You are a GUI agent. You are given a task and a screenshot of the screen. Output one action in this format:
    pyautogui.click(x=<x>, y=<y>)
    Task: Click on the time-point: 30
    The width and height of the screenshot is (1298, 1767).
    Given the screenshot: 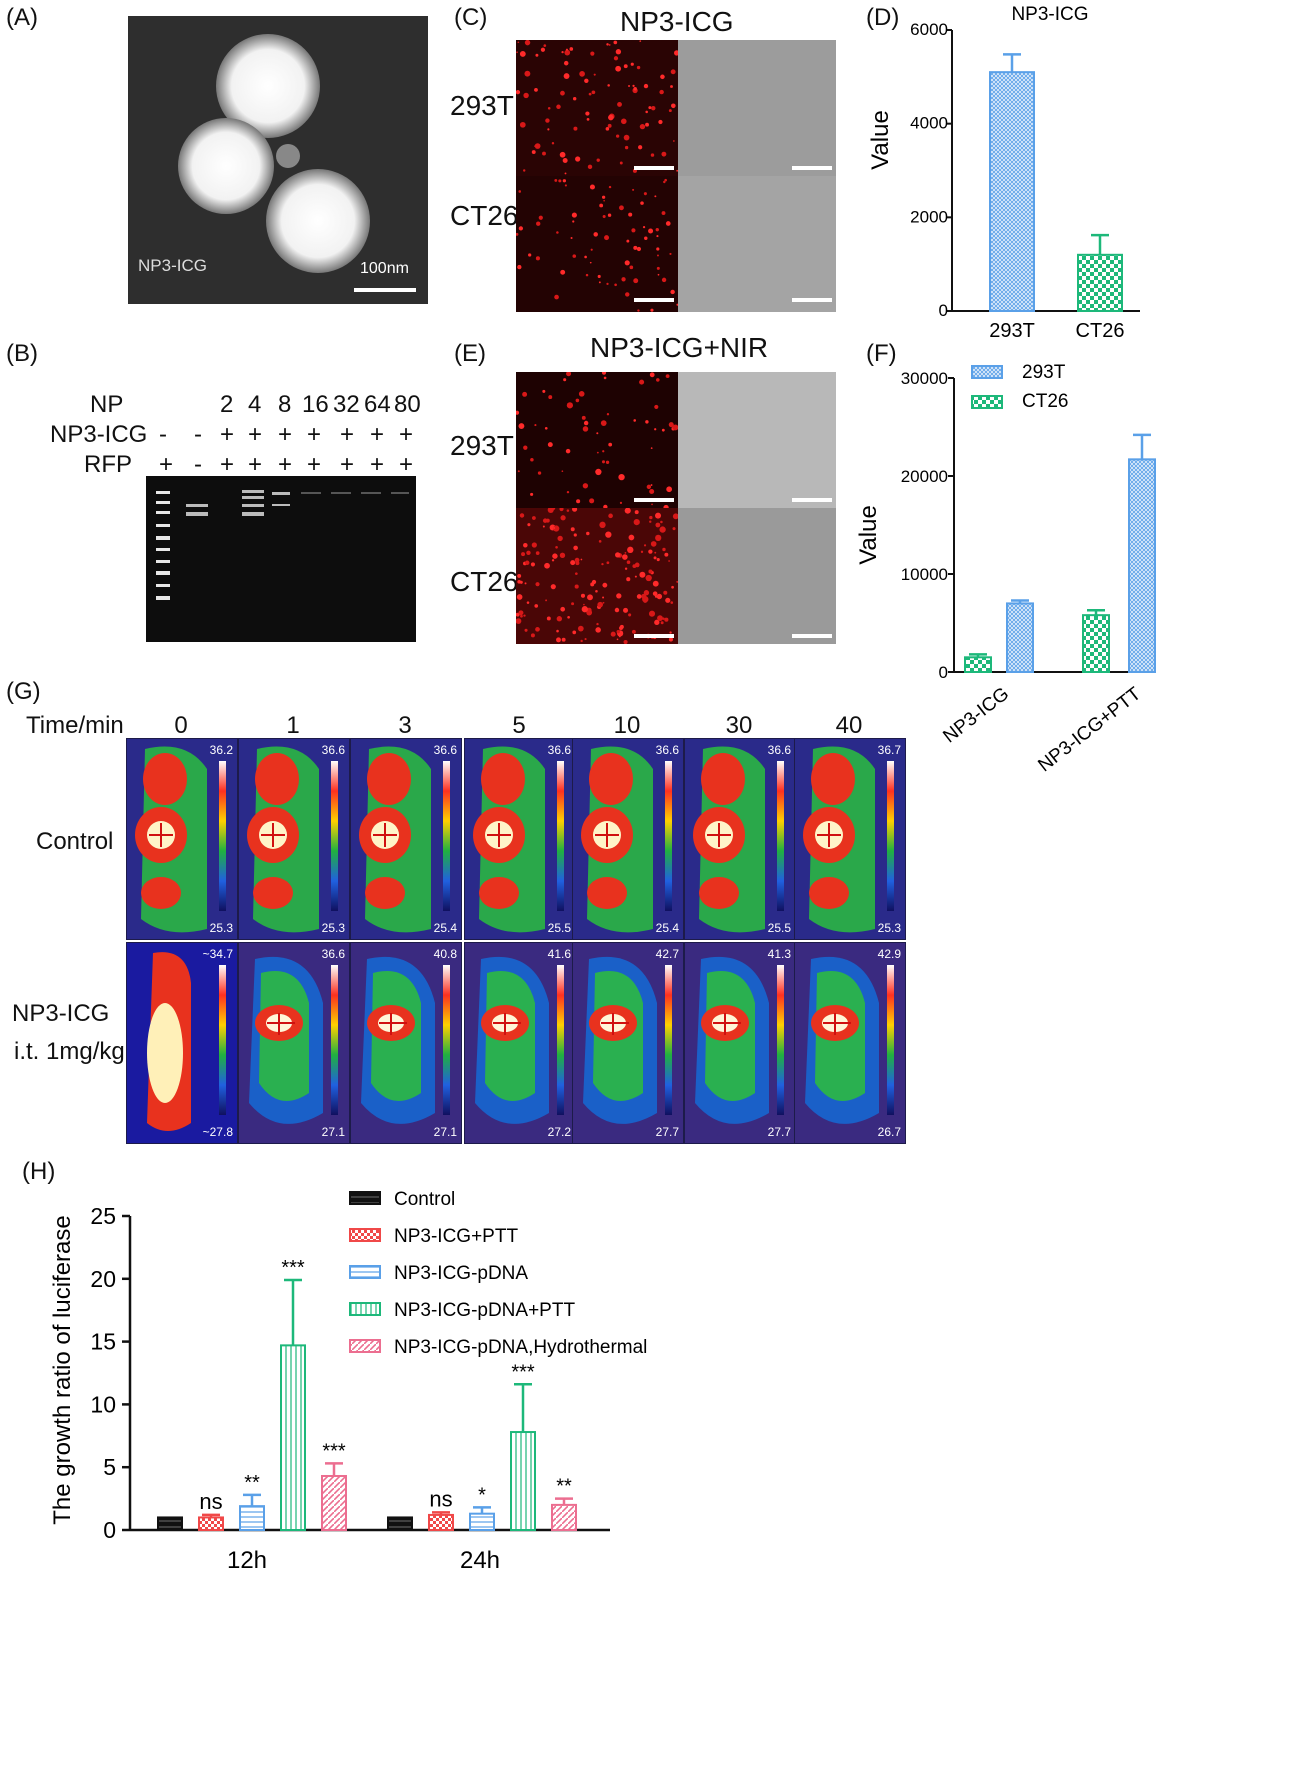 What is the action you would take?
    pyautogui.click(x=739, y=725)
    